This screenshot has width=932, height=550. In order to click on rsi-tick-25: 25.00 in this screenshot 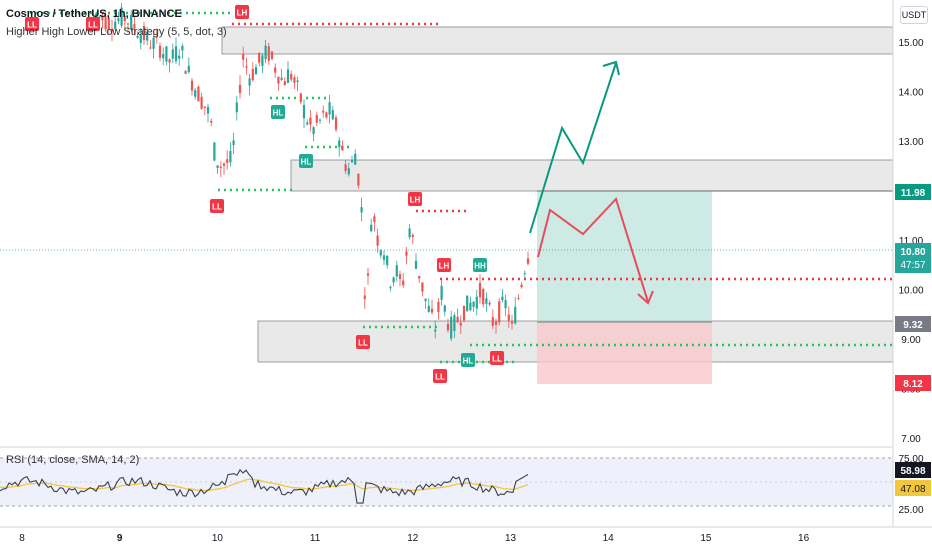, I will do `click(910, 510)`.